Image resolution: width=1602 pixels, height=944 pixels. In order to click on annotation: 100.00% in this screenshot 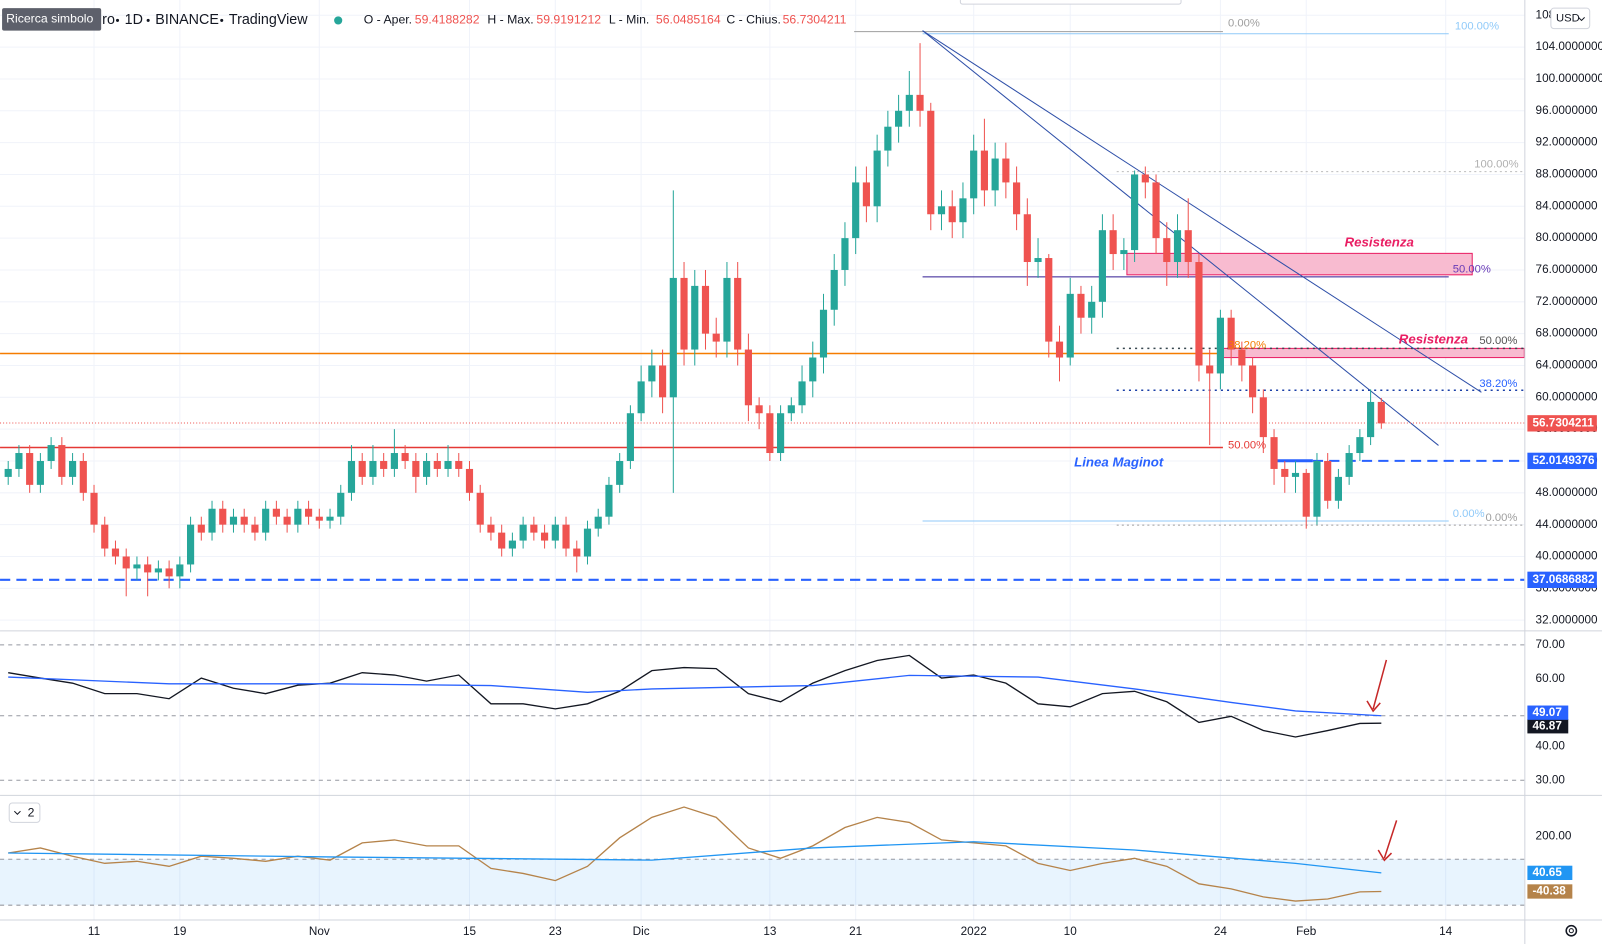, I will do `click(1496, 164)`.